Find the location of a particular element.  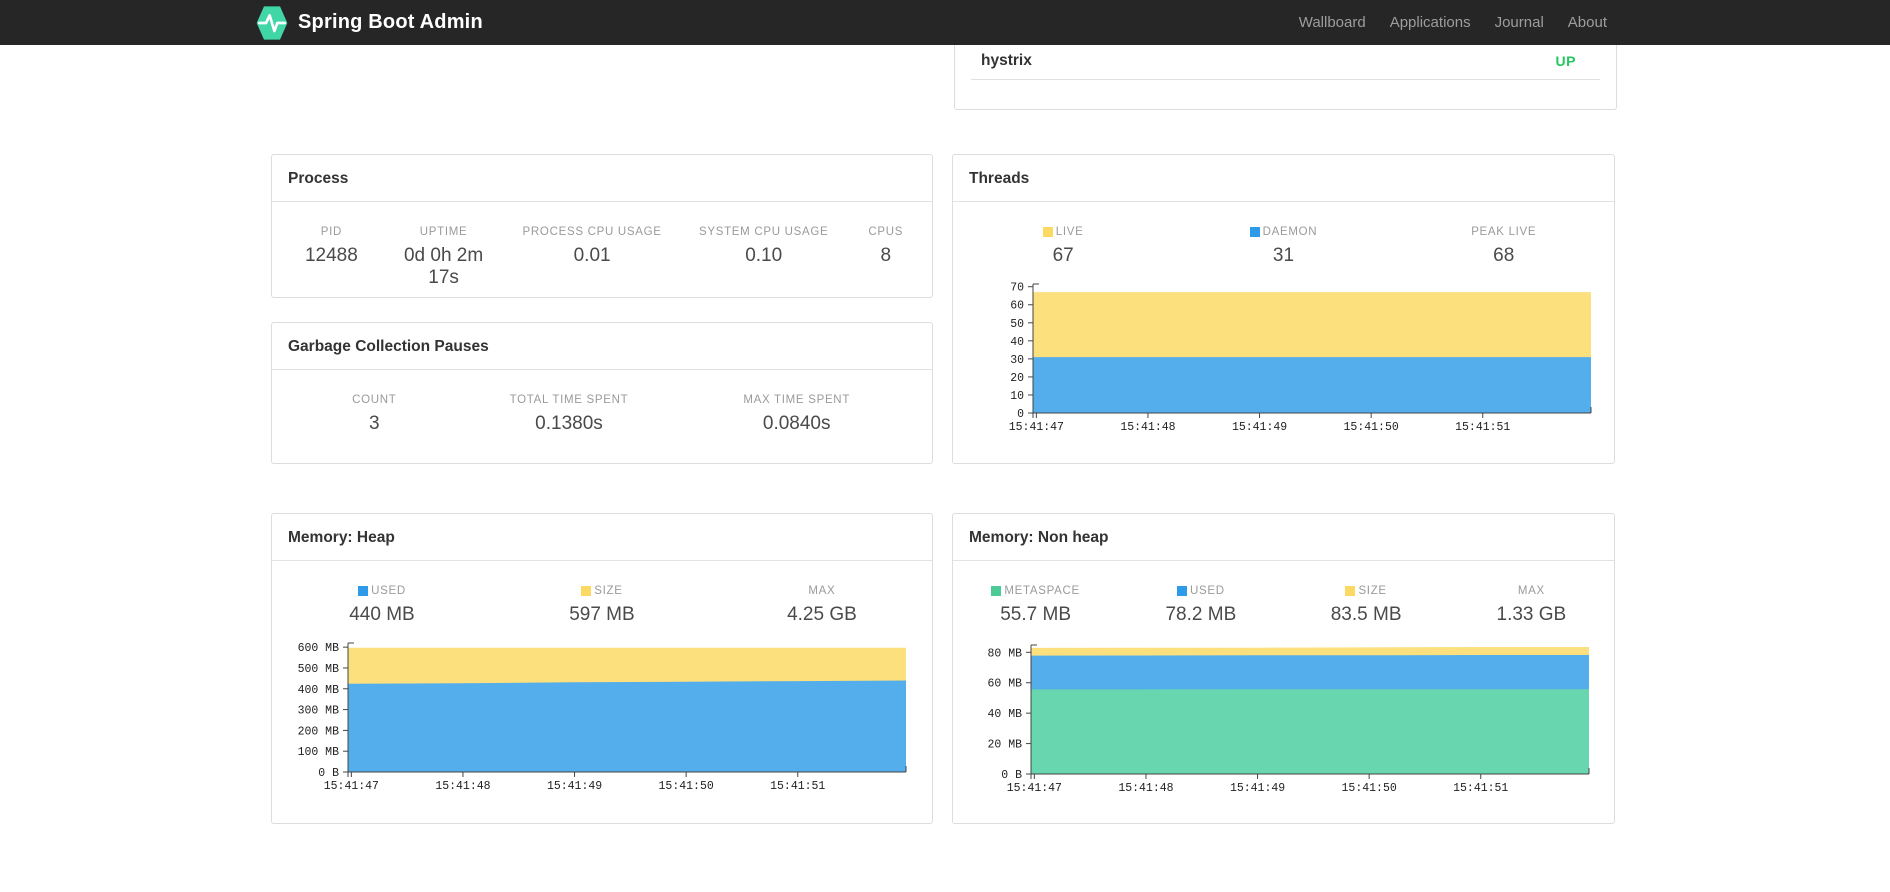

stat-uptime: UPTIME 0d 0h 2m 17s is located at coordinates (444, 257).